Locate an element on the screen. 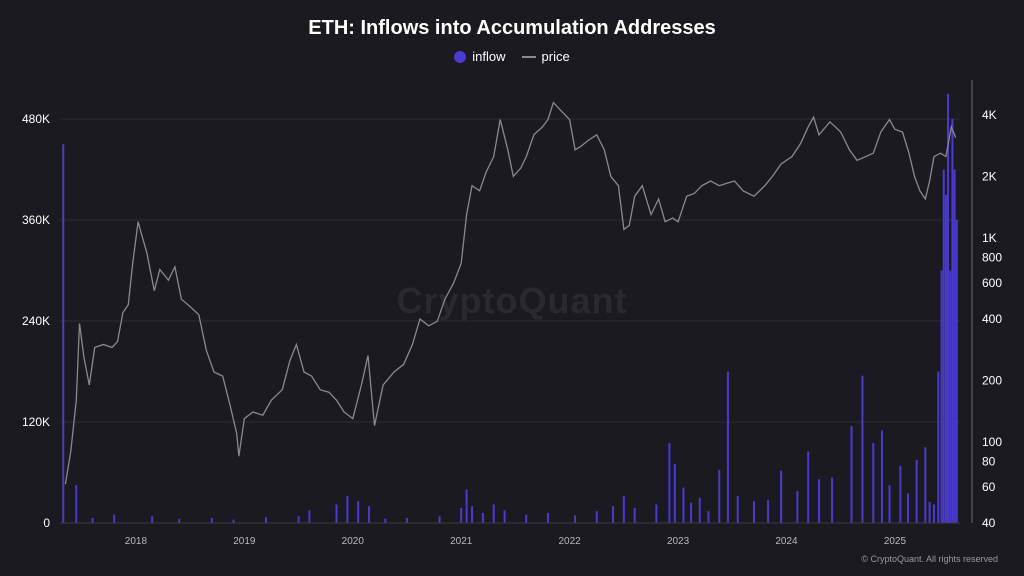  x-tick-label: 2021 is located at coordinates (461, 541).